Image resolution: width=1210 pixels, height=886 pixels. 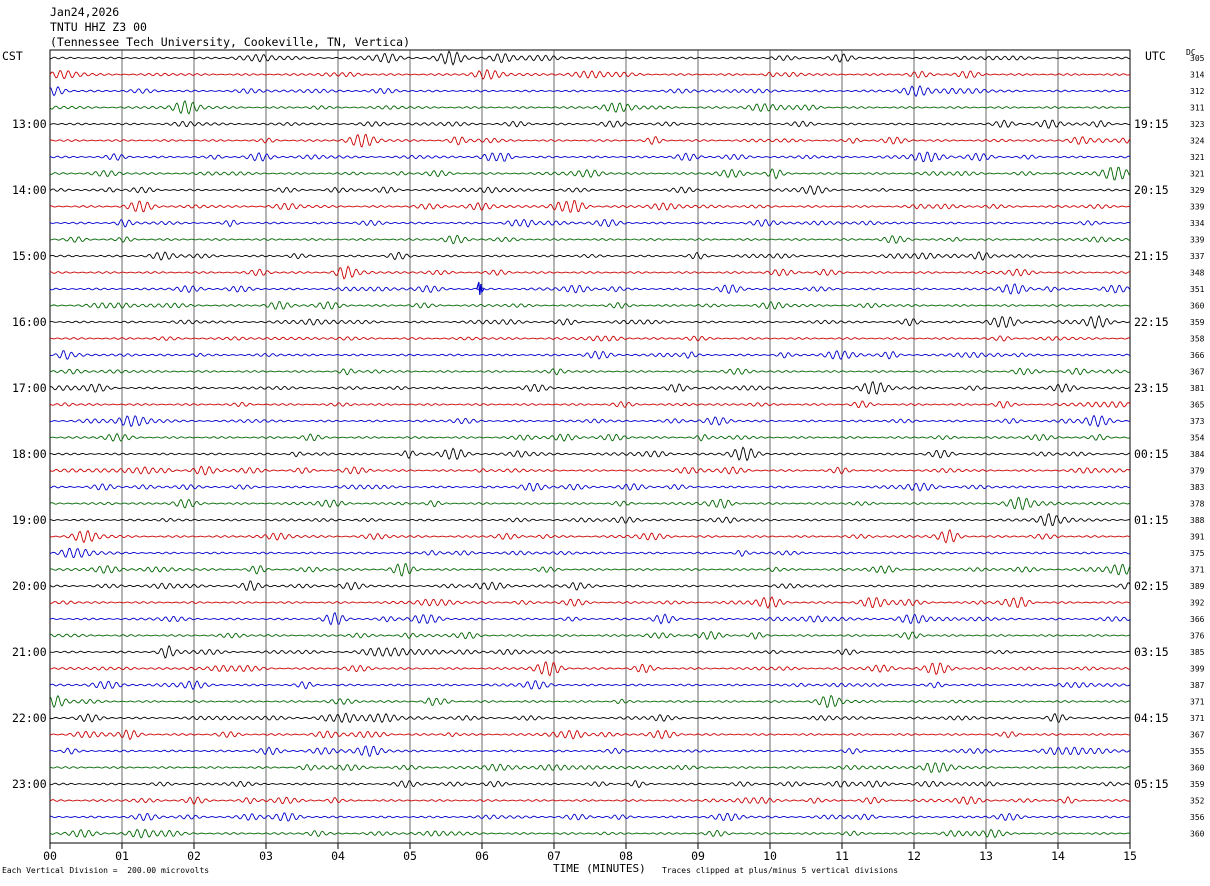 I want to click on dc-offset-label: 391, so click(x=1197, y=537).